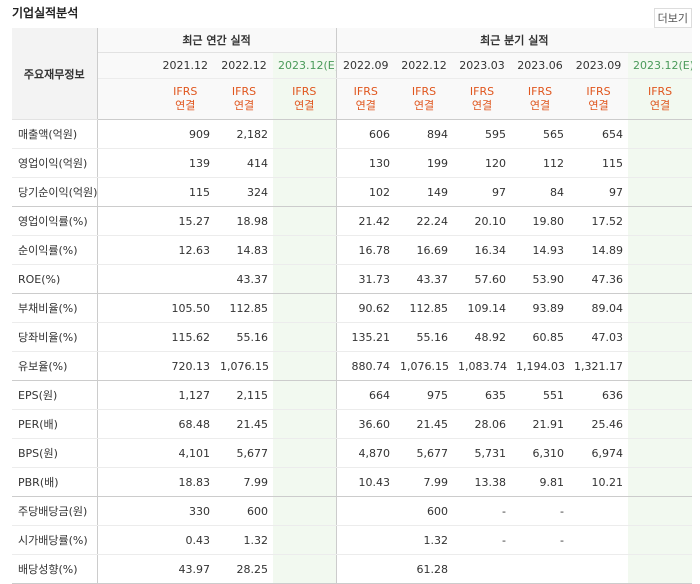  What do you see at coordinates (599, 366) in the screenshot?
I see `value-cell: 1,321.17` at bounding box center [599, 366].